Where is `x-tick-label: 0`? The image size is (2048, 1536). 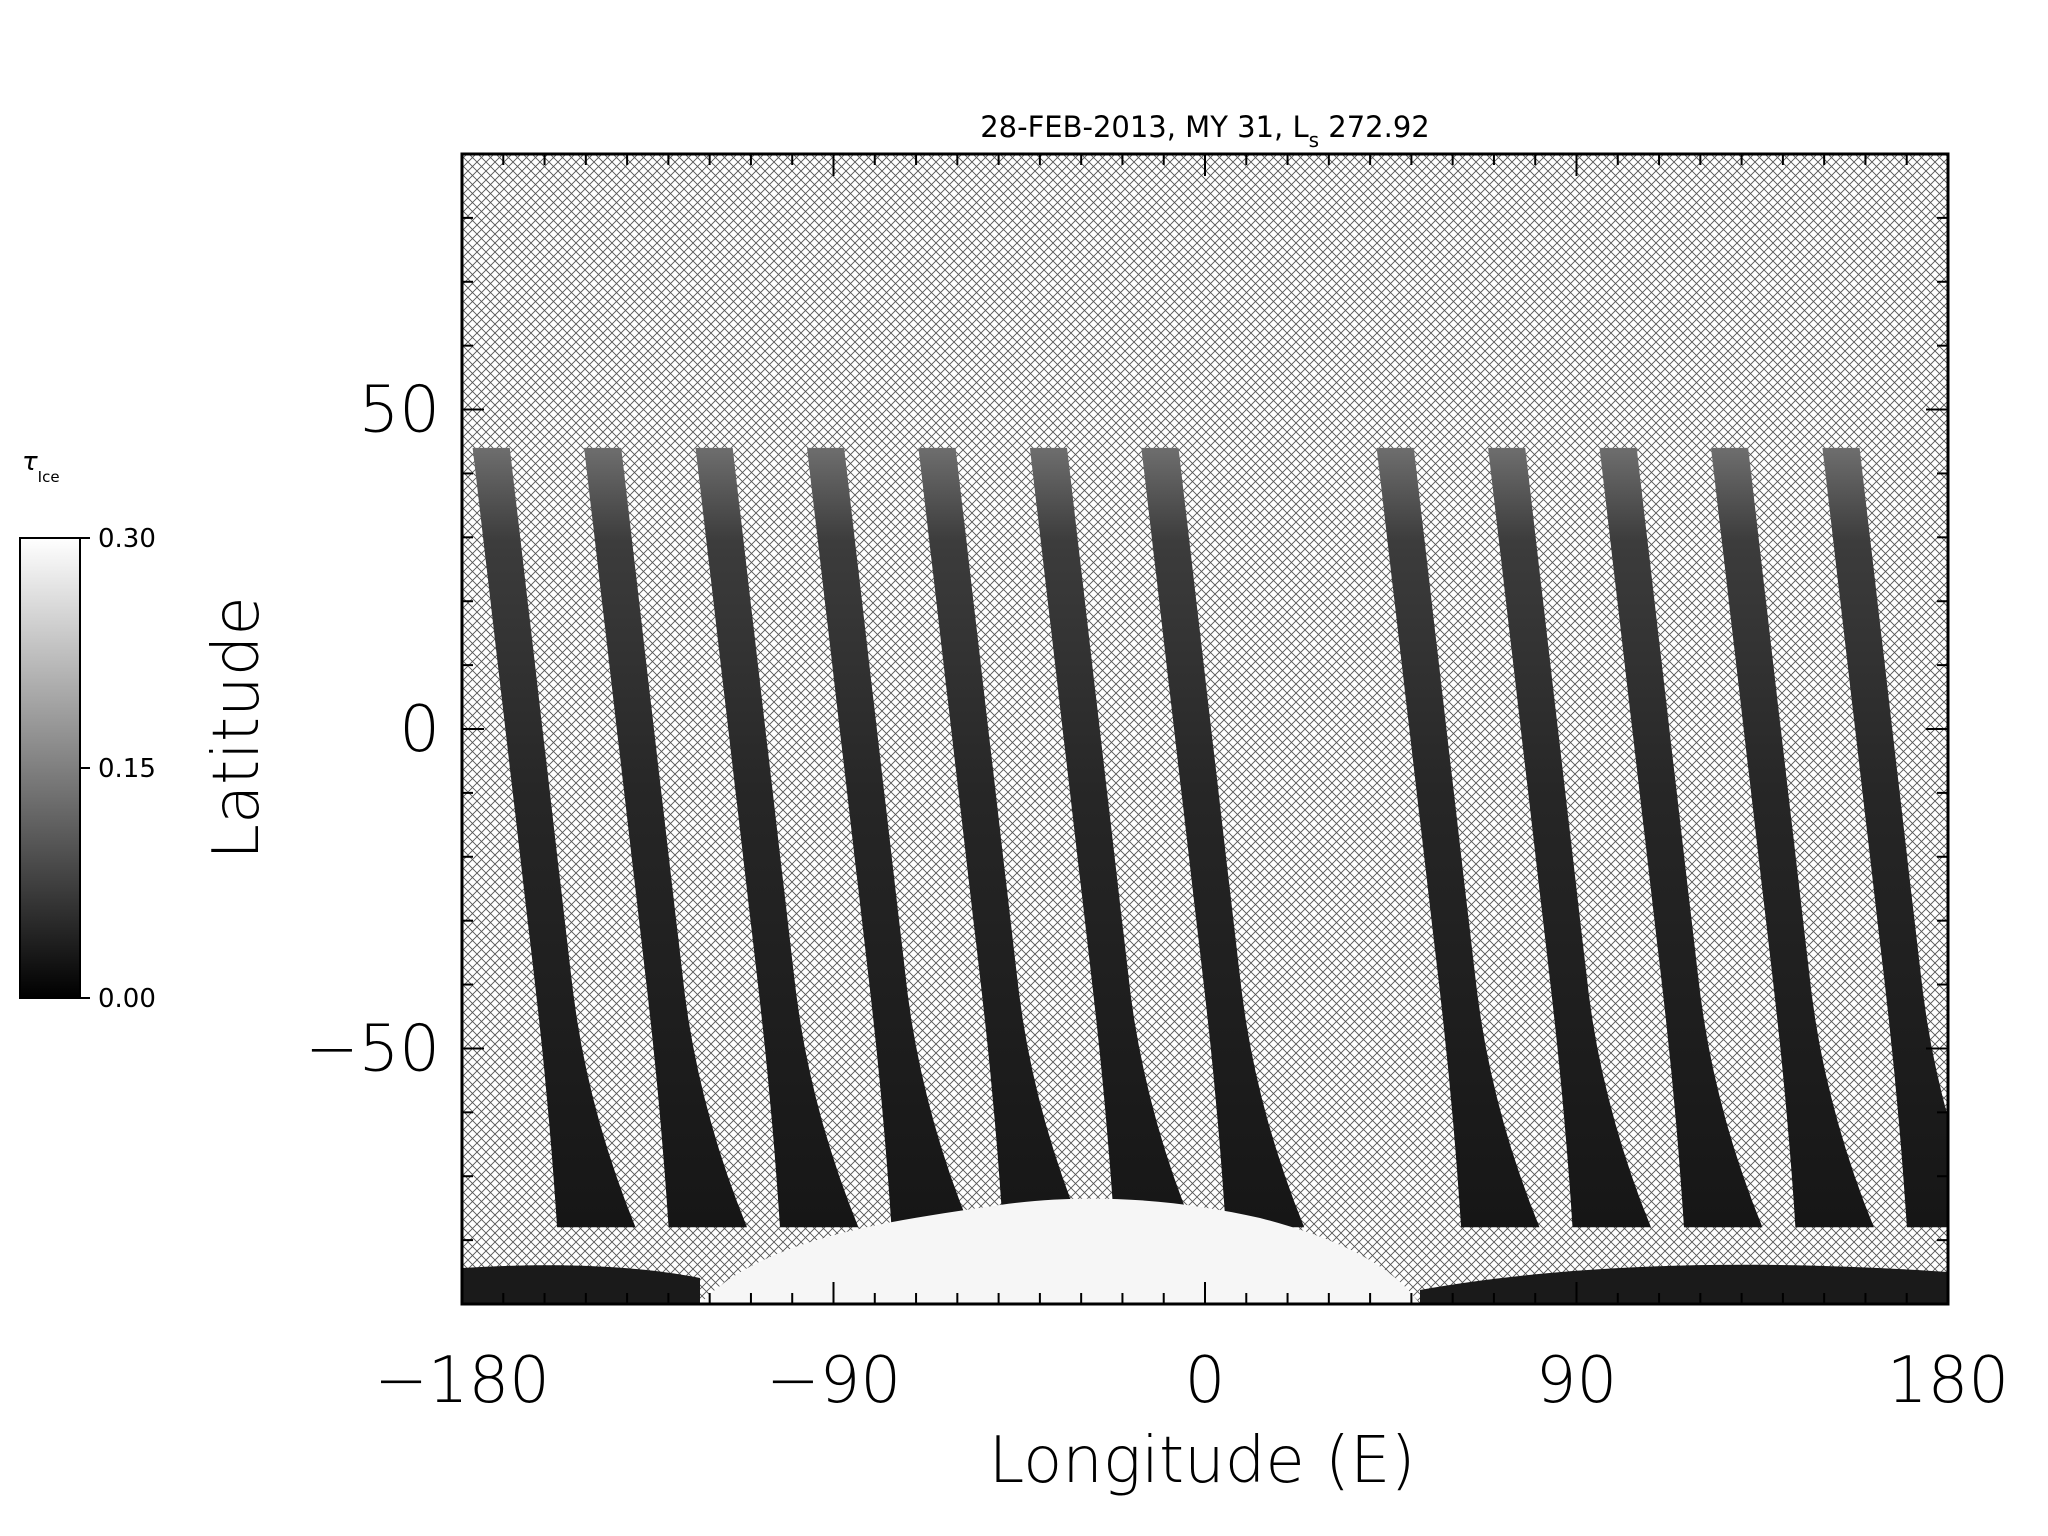 x-tick-label: 0 is located at coordinates (1205, 1381).